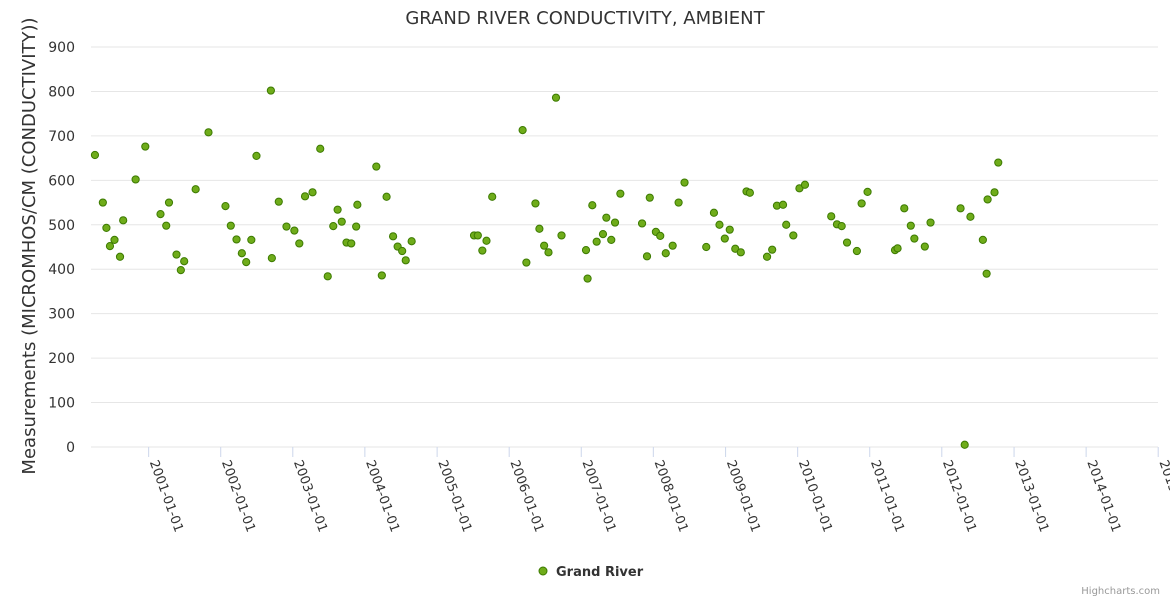 The height and width of the screenshot is (600, 1170). I want to click on credits-link: Highcharts.com, so click(1120, 591).